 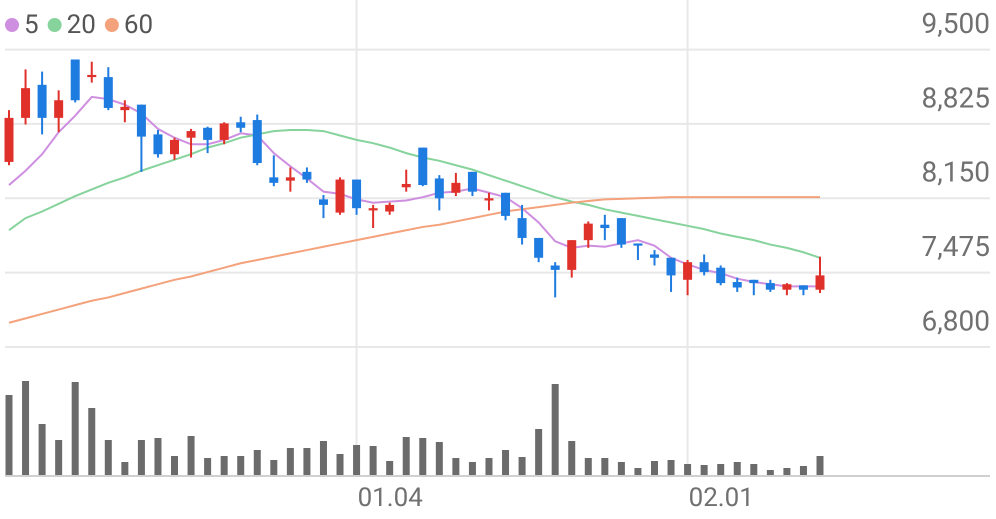 What do you see at coordinates (138, 25) in the screenshot?
I see `legend-label: 60` at bounding box center [138, 25].